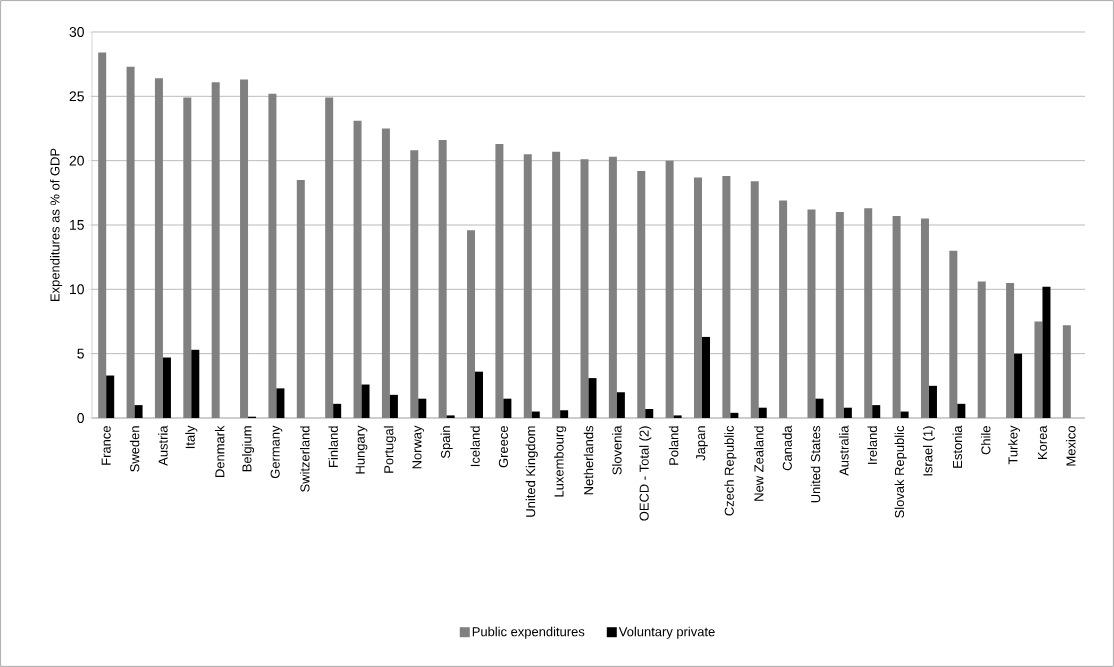 The width and height of the screenshot is (1114, 667). What do you see at coordinates (305, 459) in the screenshot?
I see `x-tick-label: Switzerland` at bounding box center [305, 459].